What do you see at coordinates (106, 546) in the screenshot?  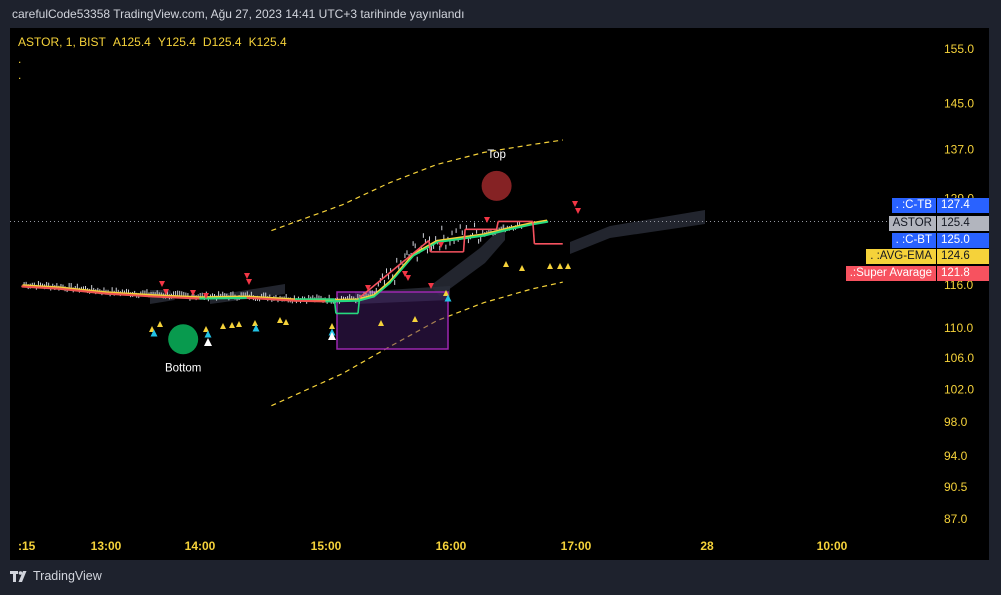 I see `x-tick-label: 13:00` at bounding box center [106, 546].